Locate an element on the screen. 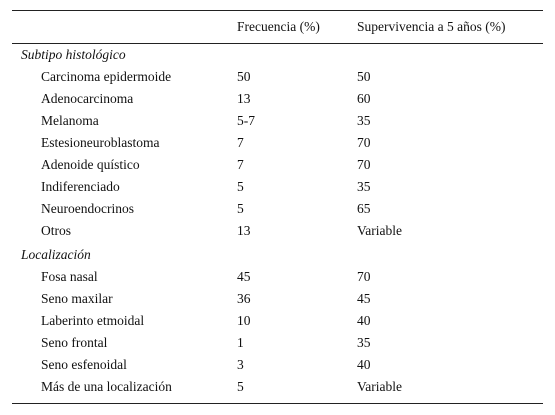 Image resolution: width=555 pixels, height=415 pixels. bottom-rule is located at coordinates (277, 403).